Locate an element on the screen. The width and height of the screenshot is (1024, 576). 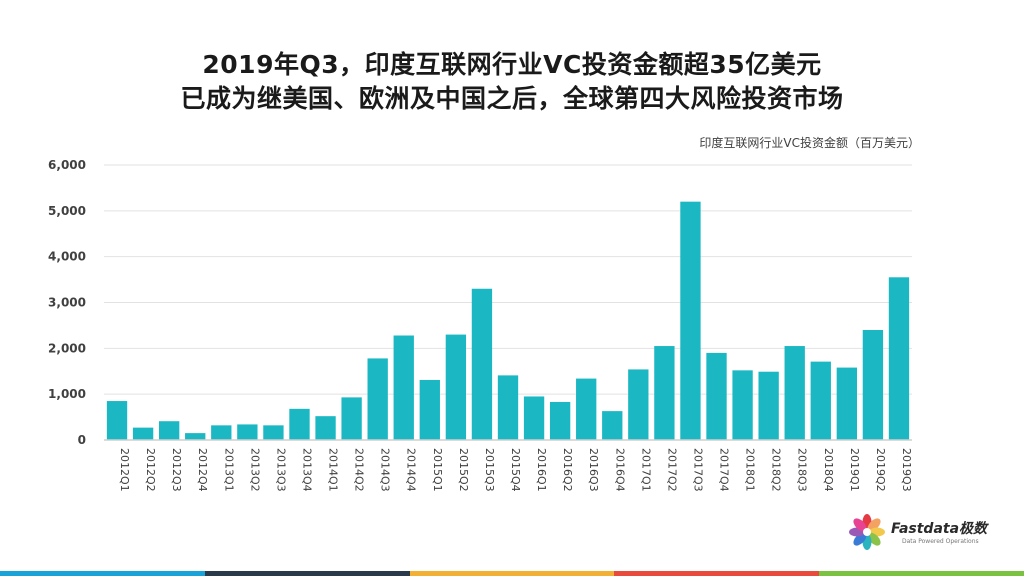
bar-2017Q3 is located at coordinates (690, 320).